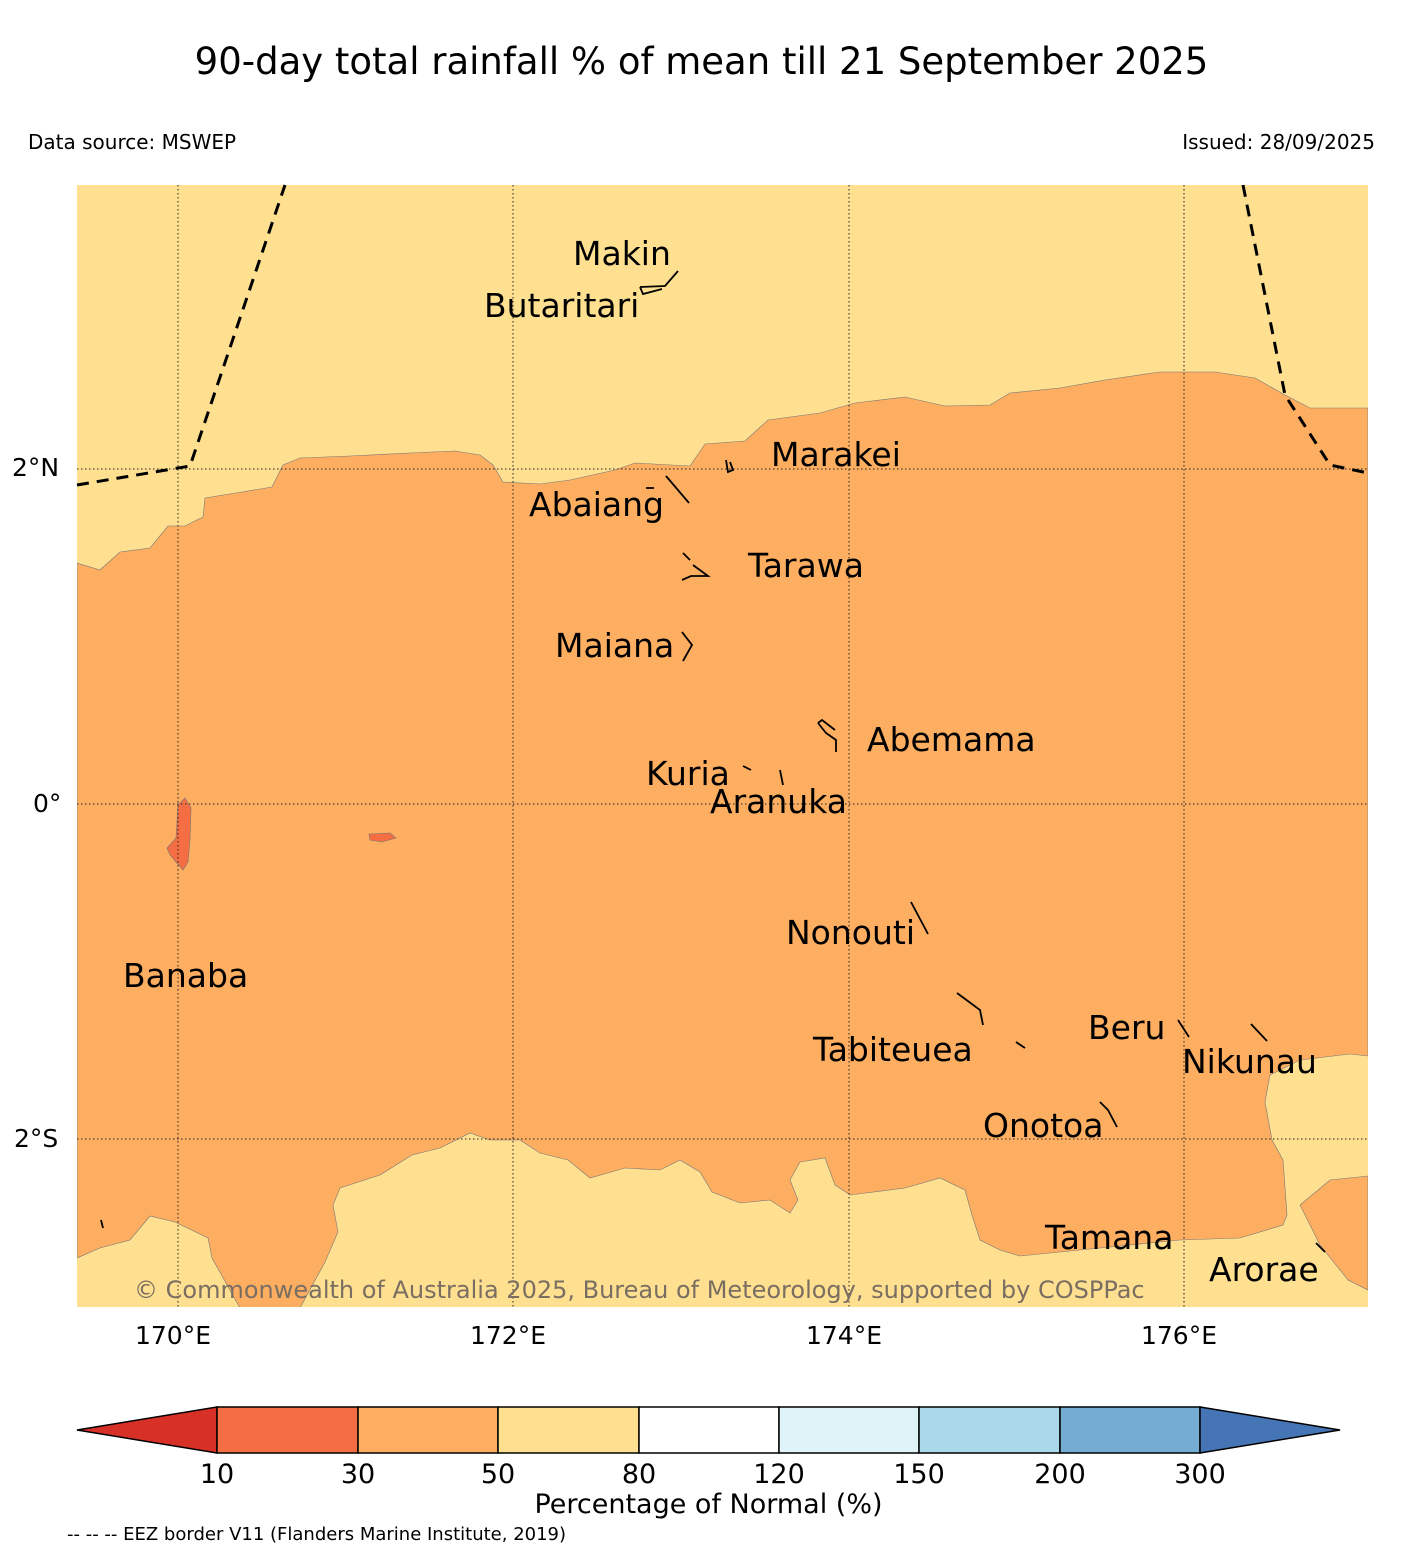 This screenshot has width=1403, height=1563. I want to click on label-makin: Makin, so click(622, 253).